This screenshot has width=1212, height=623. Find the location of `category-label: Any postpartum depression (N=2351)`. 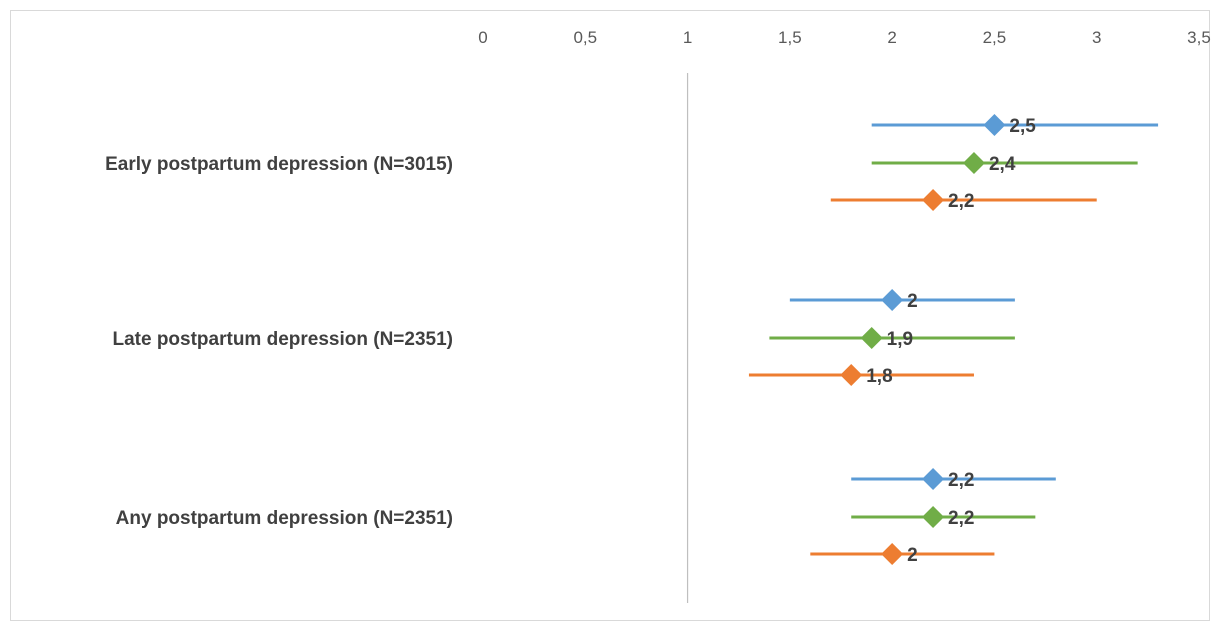

category-label: Any postpartum depression (N=2351) is located at coordinates (284, 518).